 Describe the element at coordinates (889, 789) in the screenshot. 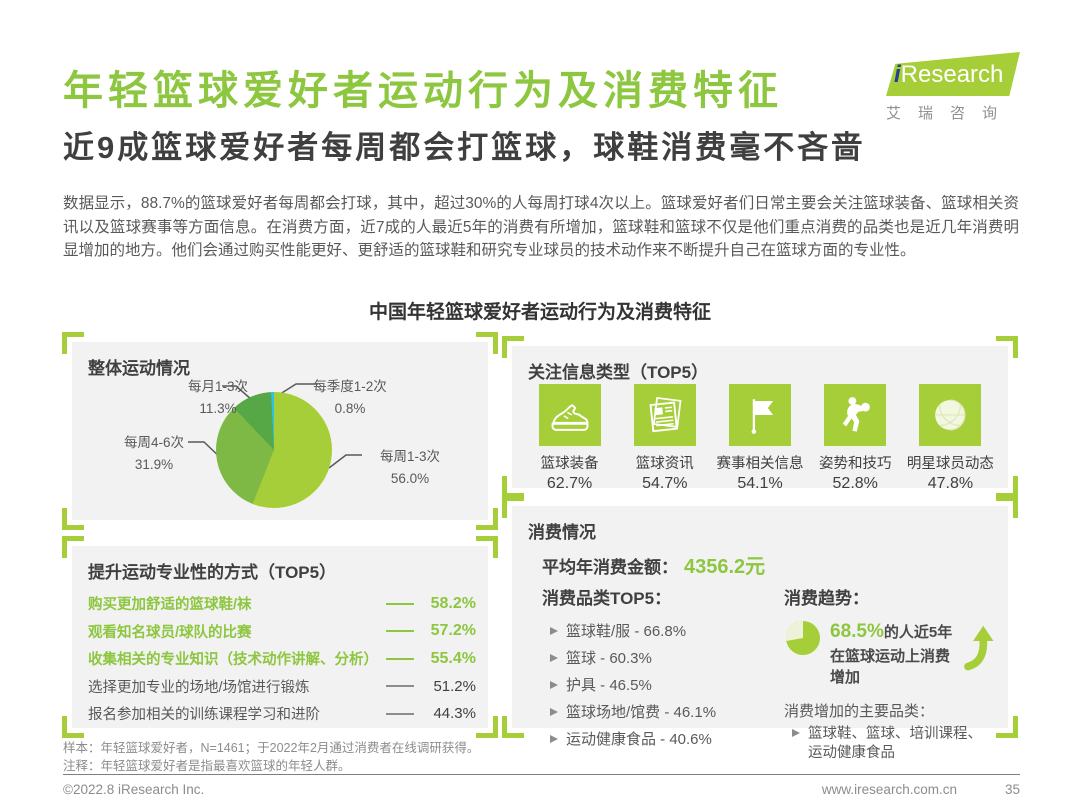

I see `website-url: www.iresearch.com.cn` at that location.